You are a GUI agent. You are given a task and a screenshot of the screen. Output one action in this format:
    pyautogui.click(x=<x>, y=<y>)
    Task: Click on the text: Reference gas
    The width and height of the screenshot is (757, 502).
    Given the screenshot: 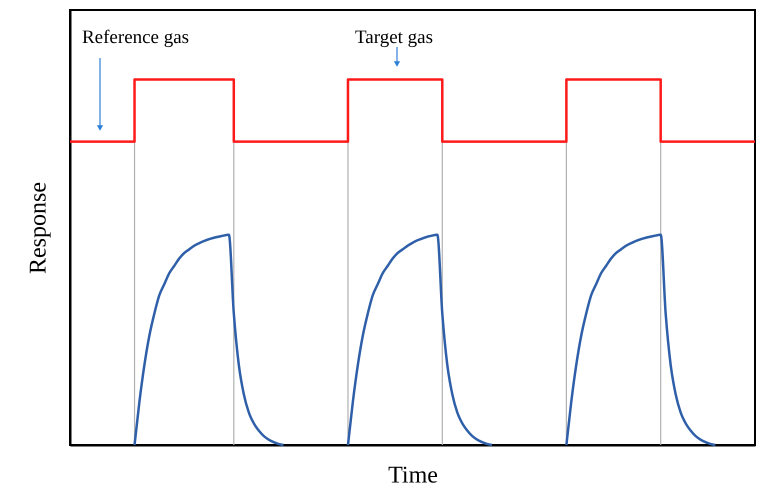 What is the action you would take?
    pyautogui.click(x=136, y=37)
    